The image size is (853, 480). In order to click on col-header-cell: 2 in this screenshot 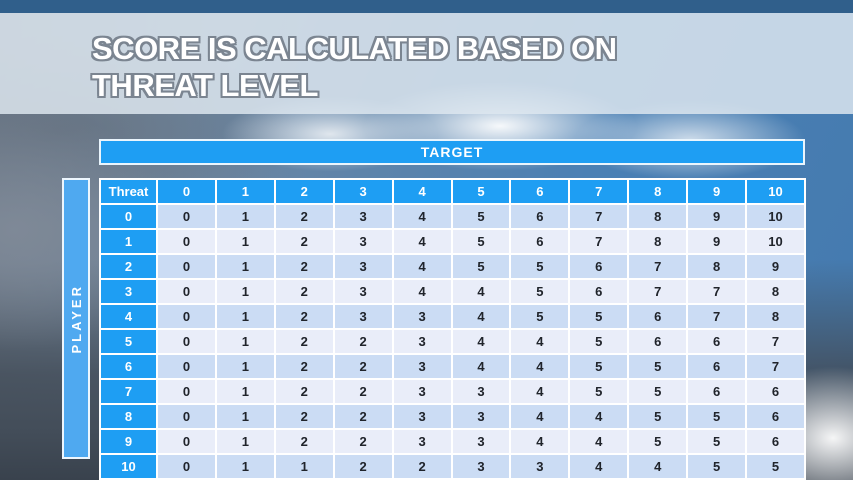, I will do `click(304, 191)`.